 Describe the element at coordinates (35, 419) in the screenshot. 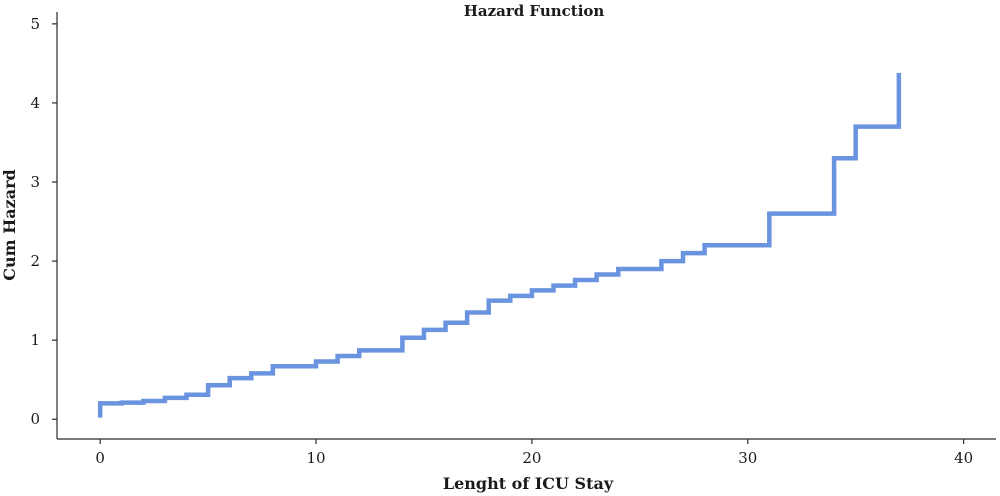

I see `y-tick-label-0: 0` at that location.